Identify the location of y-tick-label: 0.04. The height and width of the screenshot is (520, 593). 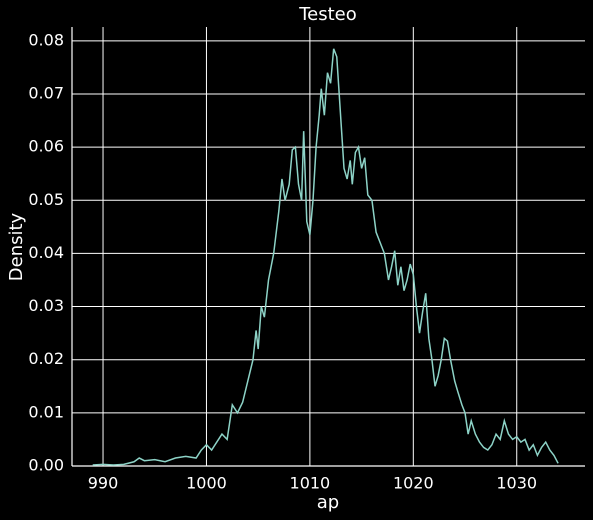
(46, 252).